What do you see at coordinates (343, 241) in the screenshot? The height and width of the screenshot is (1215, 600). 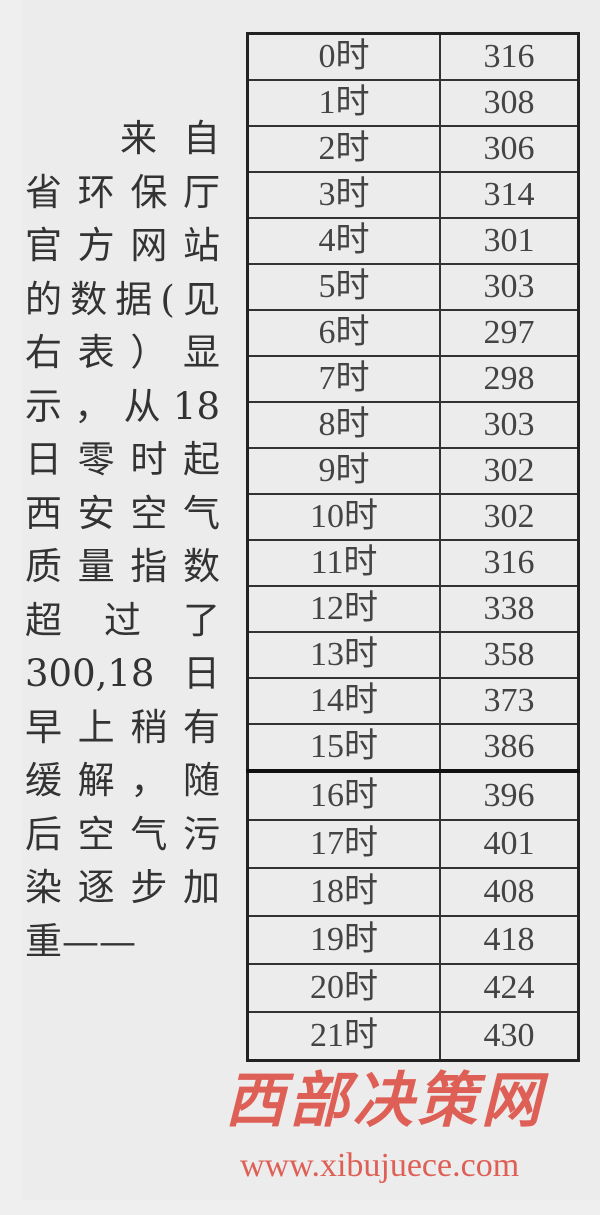 I see `hour-cell: 4时` at bounding box center [343, 241].